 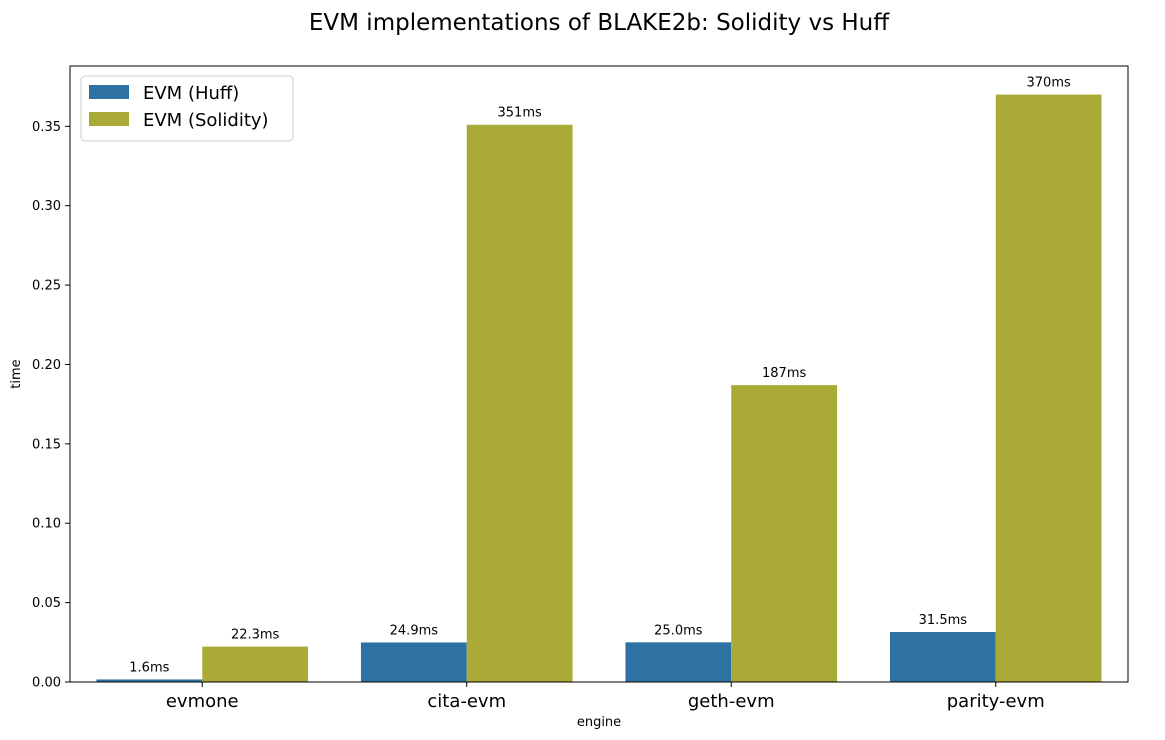 What do you see at coordinates (519, 403) in the screenshot?
I see `bar-solidity-cita-evm` at bounding box center [519, 403].